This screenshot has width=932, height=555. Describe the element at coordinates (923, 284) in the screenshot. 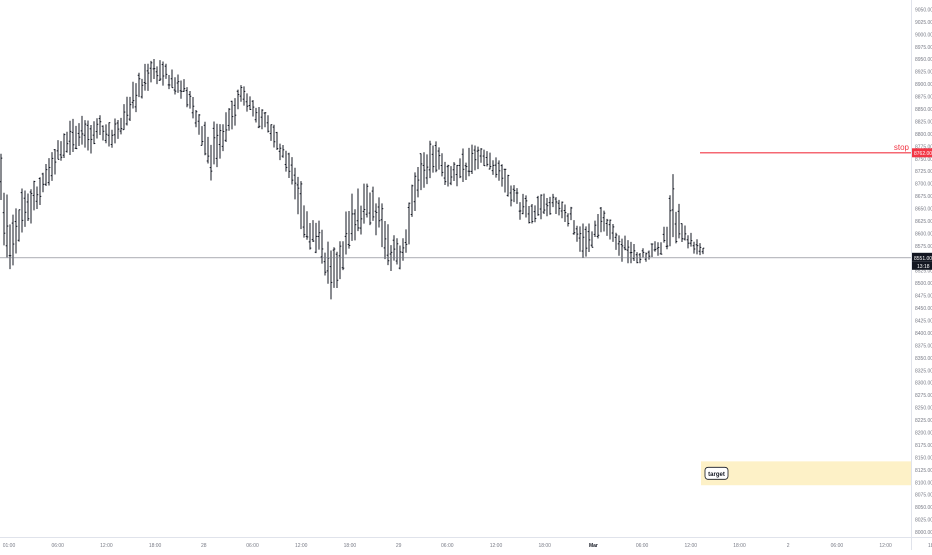

I see `price-tick-label: 8500.00` at that location.